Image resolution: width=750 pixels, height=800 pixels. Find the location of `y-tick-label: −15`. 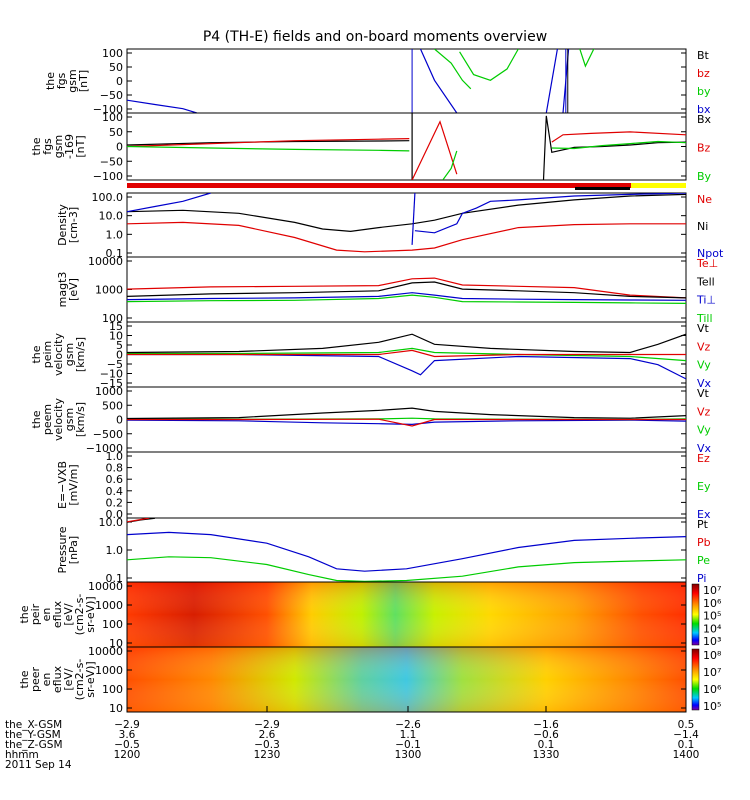

y-tick-label: −15 is located at coordinates (111, 383).